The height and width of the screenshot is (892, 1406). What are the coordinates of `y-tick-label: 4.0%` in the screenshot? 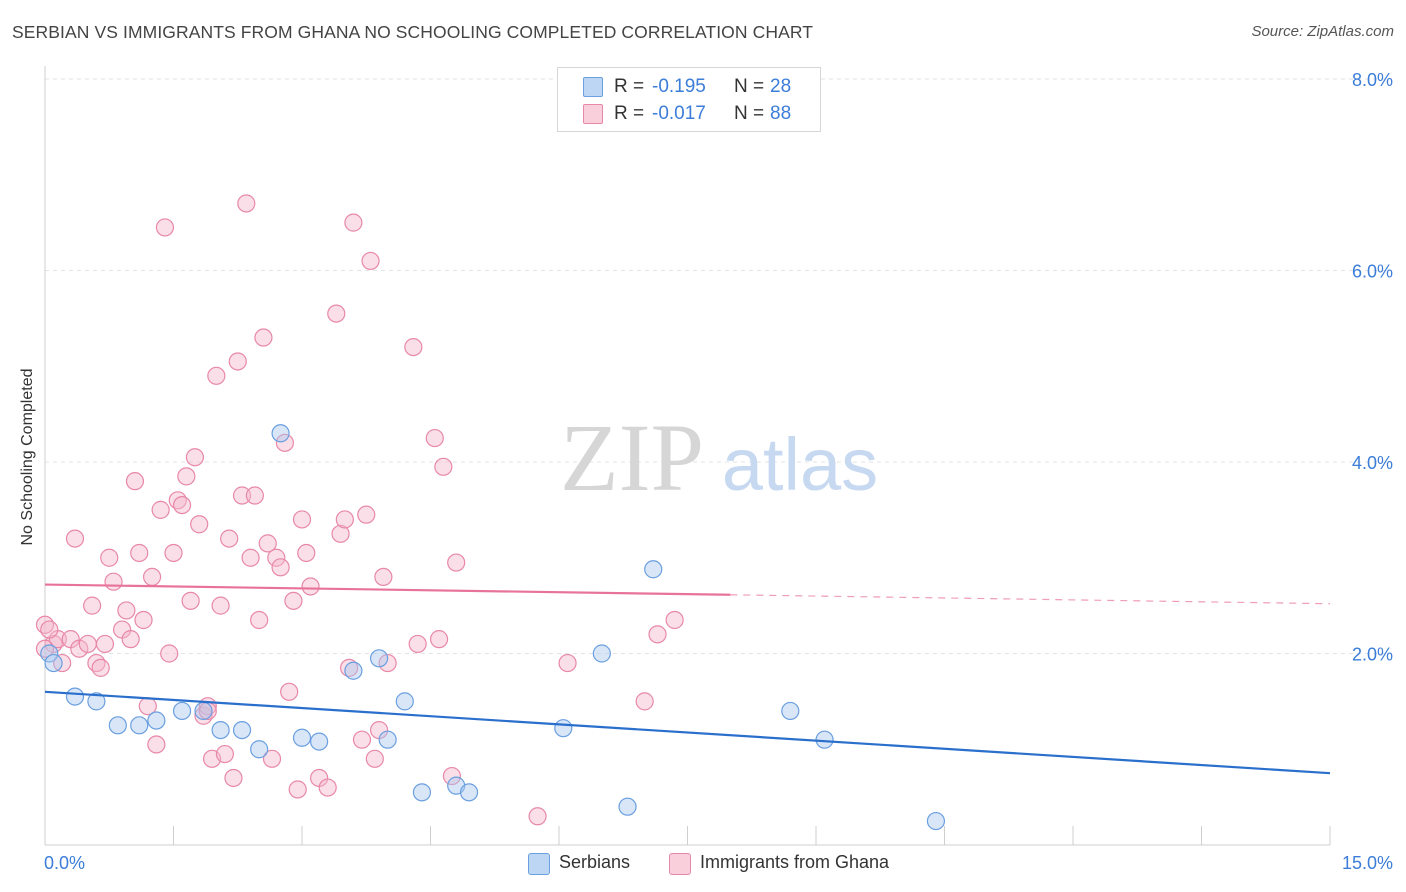 It's located at (1372, 463).